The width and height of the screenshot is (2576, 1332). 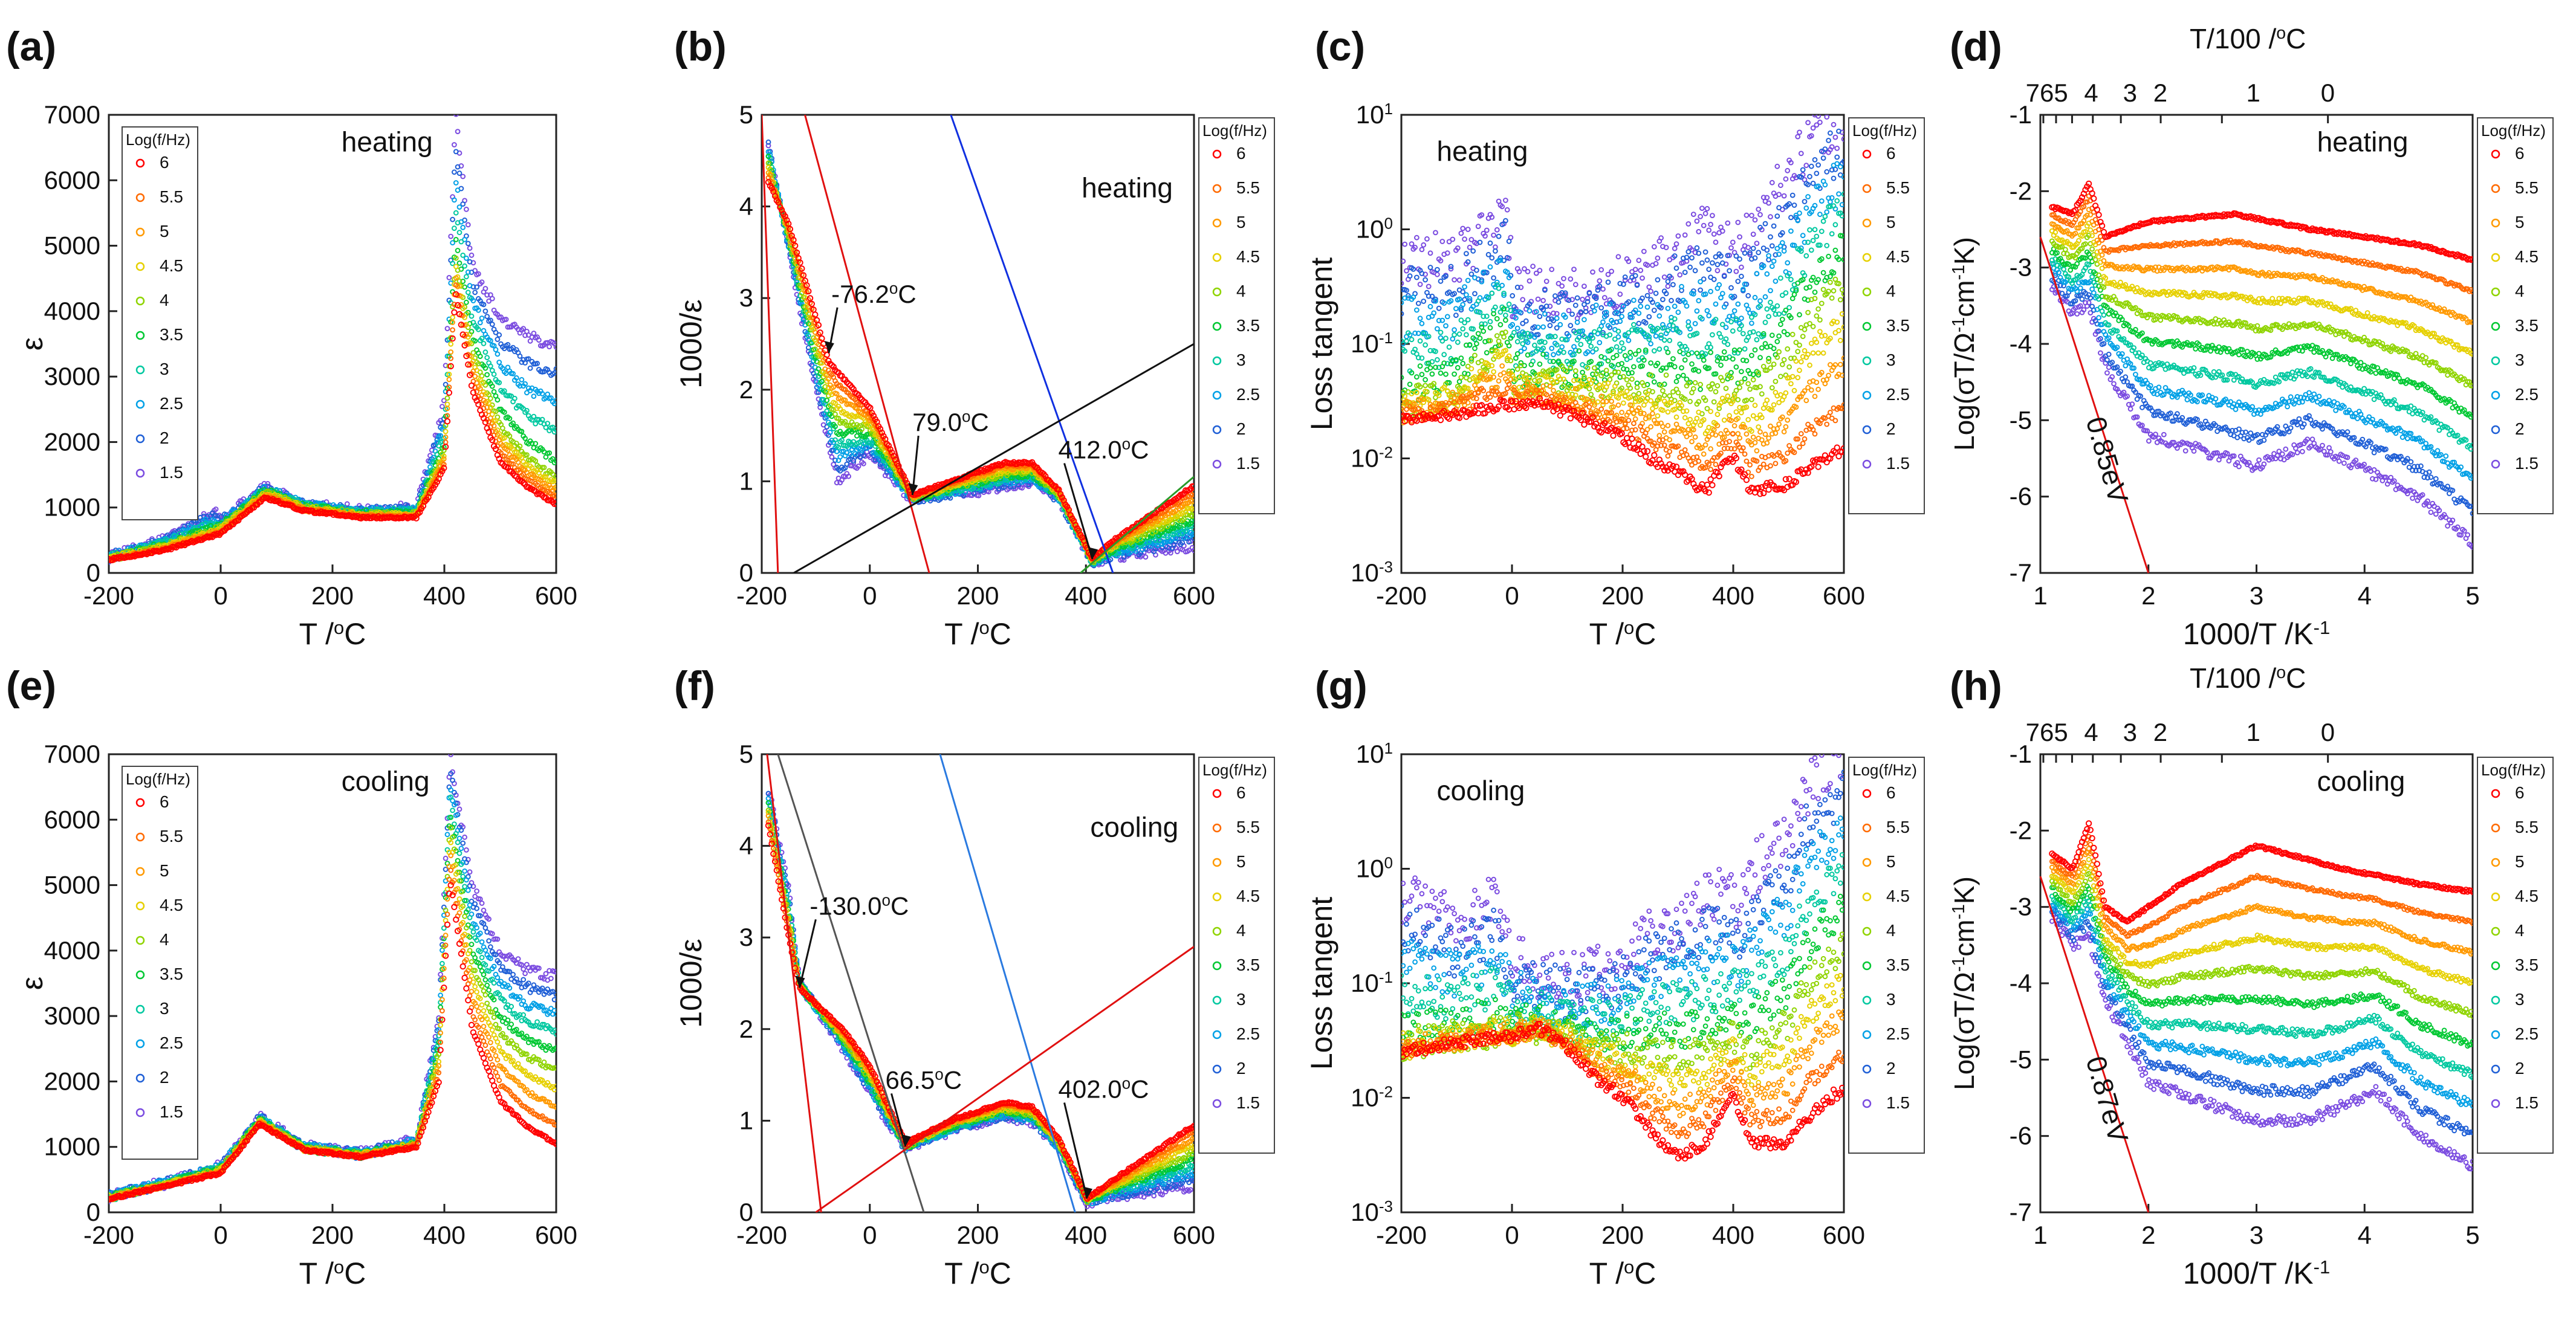 I want to click on legend-label: 3, so click(x=165, y=369).